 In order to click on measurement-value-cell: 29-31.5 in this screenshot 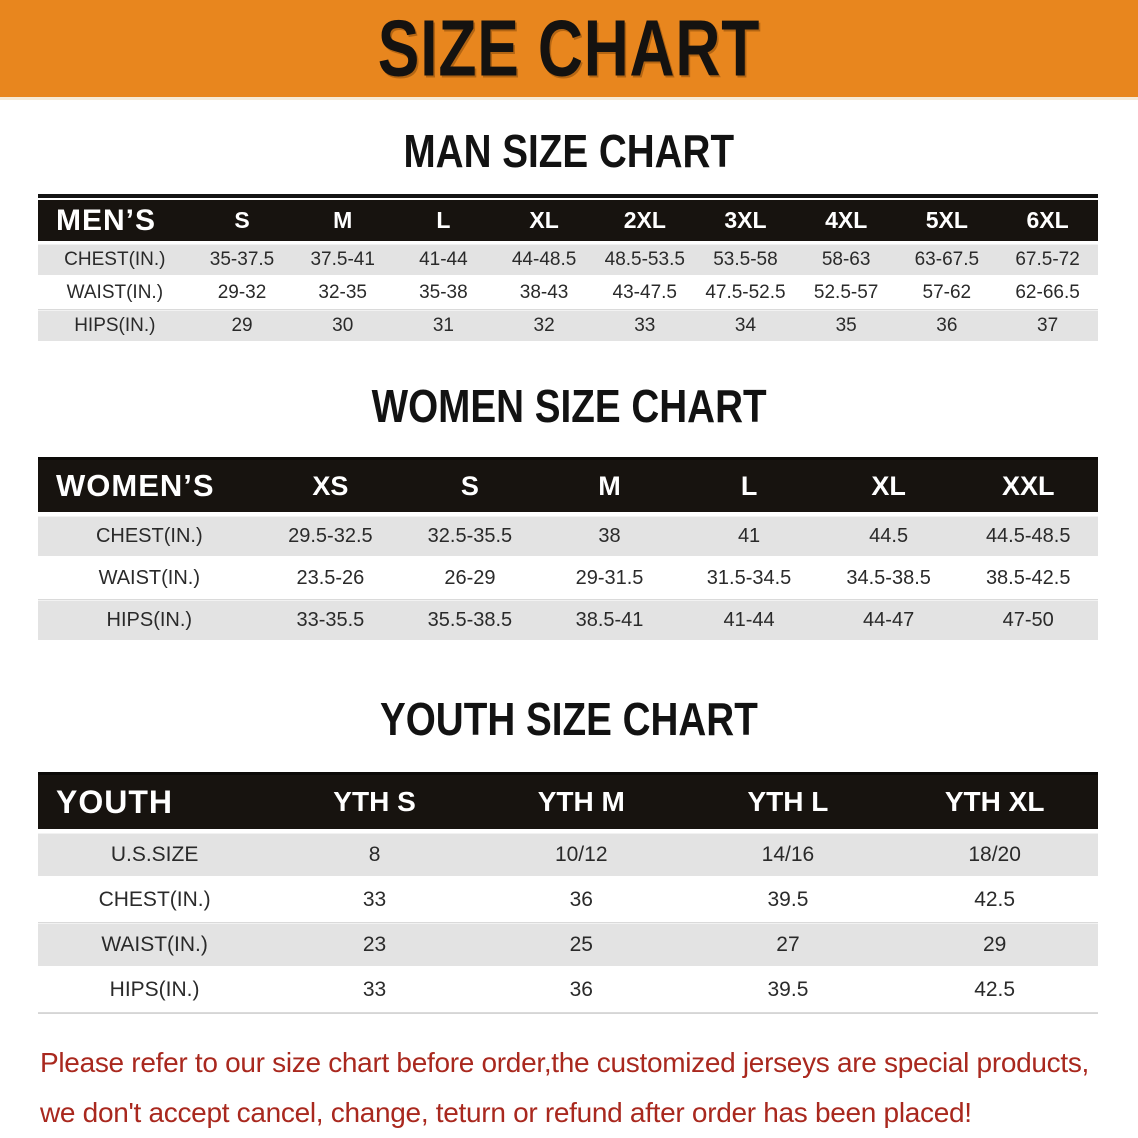, I will do `click(609, 579)`.